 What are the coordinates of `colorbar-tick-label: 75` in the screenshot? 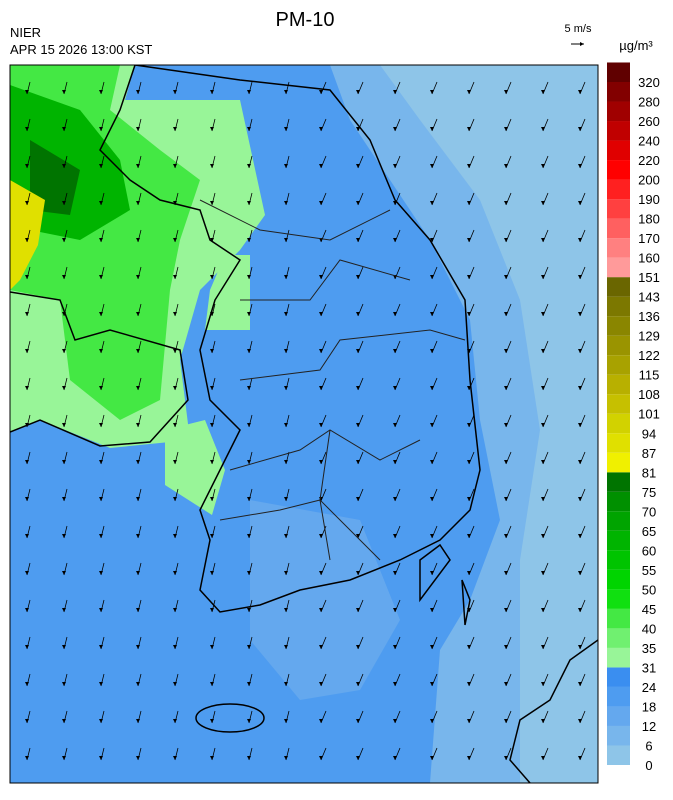 It's located at (649, 492).